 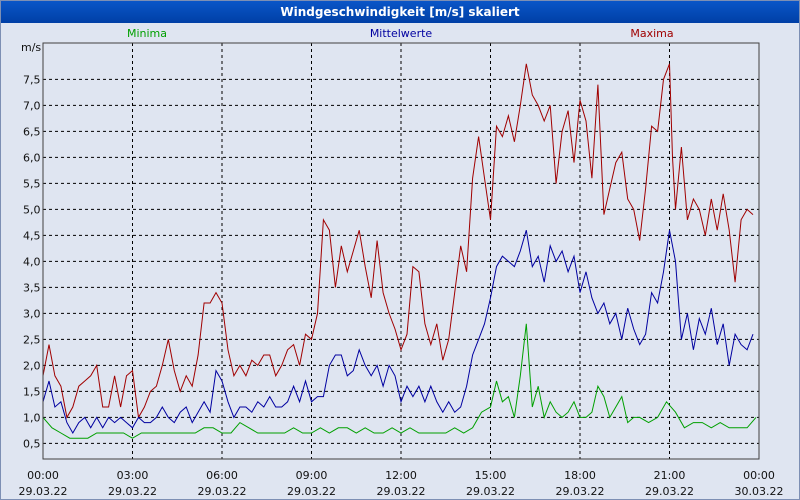 I want to click on window-title-bar: Windgeschwindigkeit [m/s] skaliert, so click(x=400, y=12).